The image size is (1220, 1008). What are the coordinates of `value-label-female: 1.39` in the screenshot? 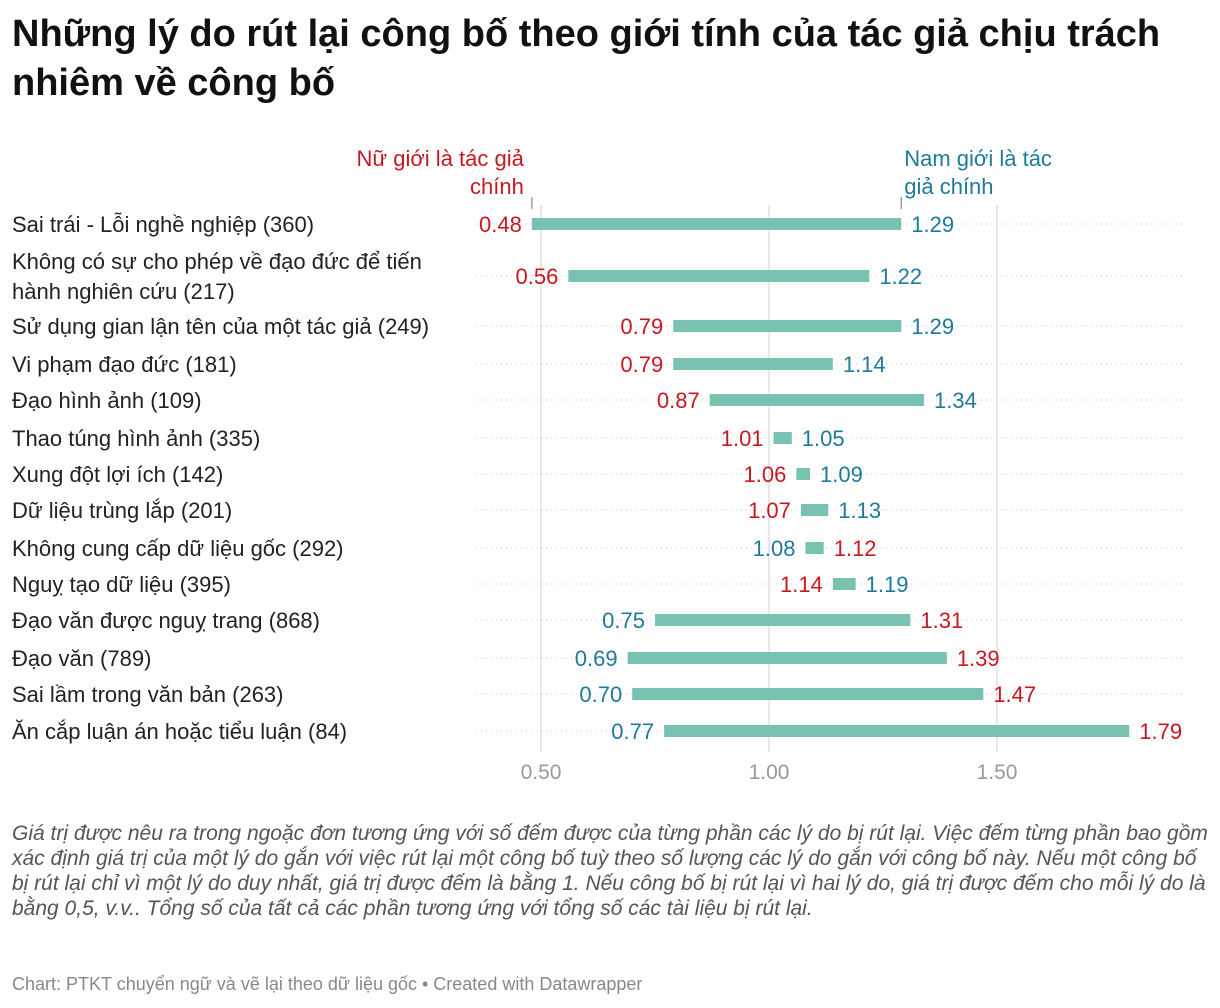 It's located at (978, 658).